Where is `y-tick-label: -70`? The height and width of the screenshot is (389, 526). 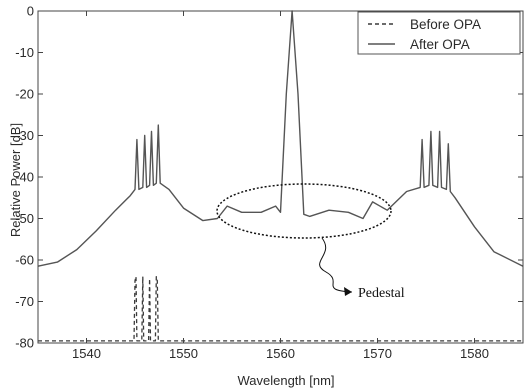
y-tick-label: -70 is located at coordinates (24, 301).